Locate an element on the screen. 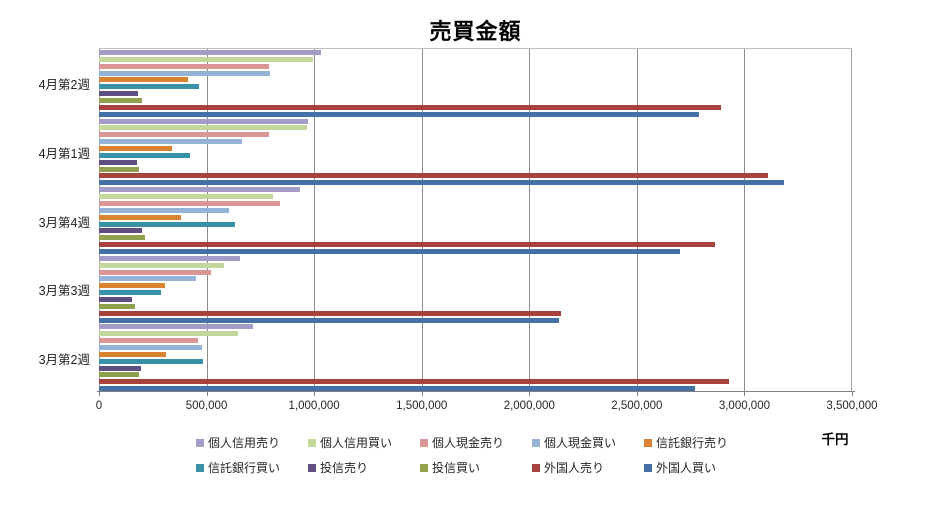 The width and height of the screenshot is (943, 505). bar-信託銀行買い-3月第4週 is located at coordinates (167, 224).